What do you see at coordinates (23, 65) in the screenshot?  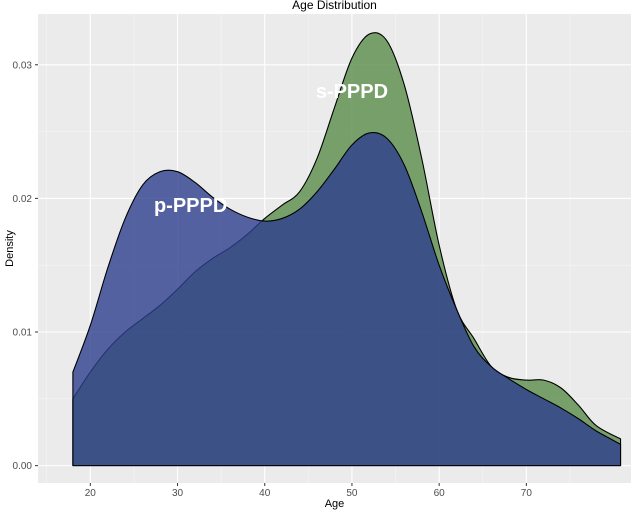 I see `y-tick-label: 0.03` at bounding box center [23, 65].